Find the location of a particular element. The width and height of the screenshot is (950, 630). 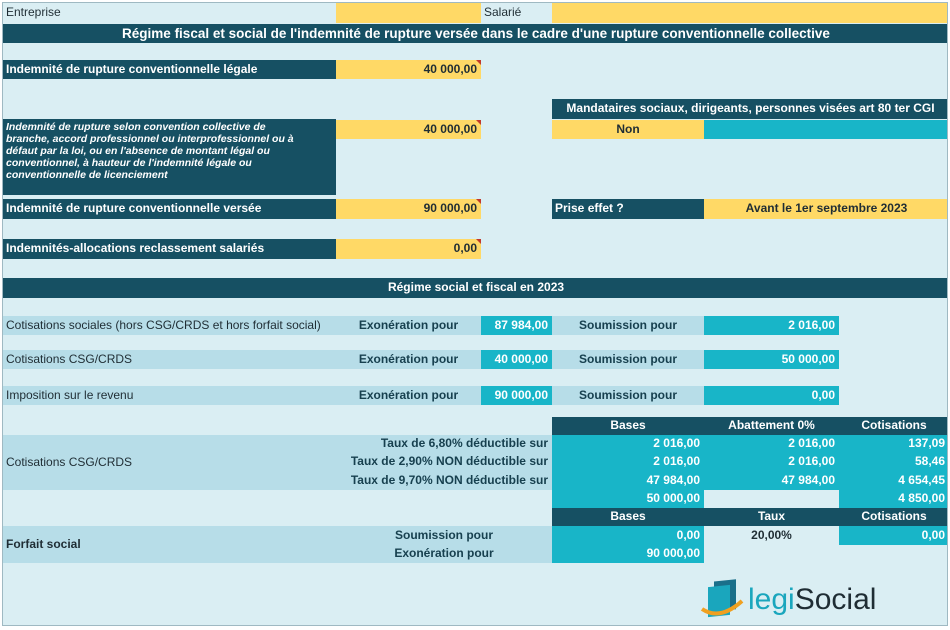

entreprise-input is located at coordinates (408, 13).